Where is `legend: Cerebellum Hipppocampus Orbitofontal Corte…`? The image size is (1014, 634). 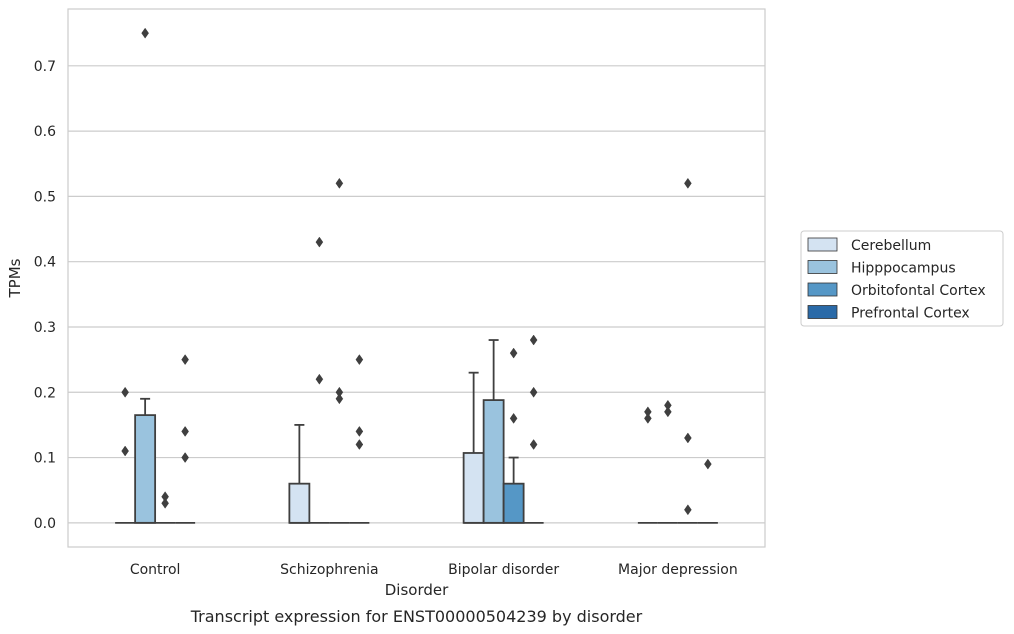
legend: Cerebellum Hipppocampus Orbitofontal Corte… is located at coordinates (902, 278).